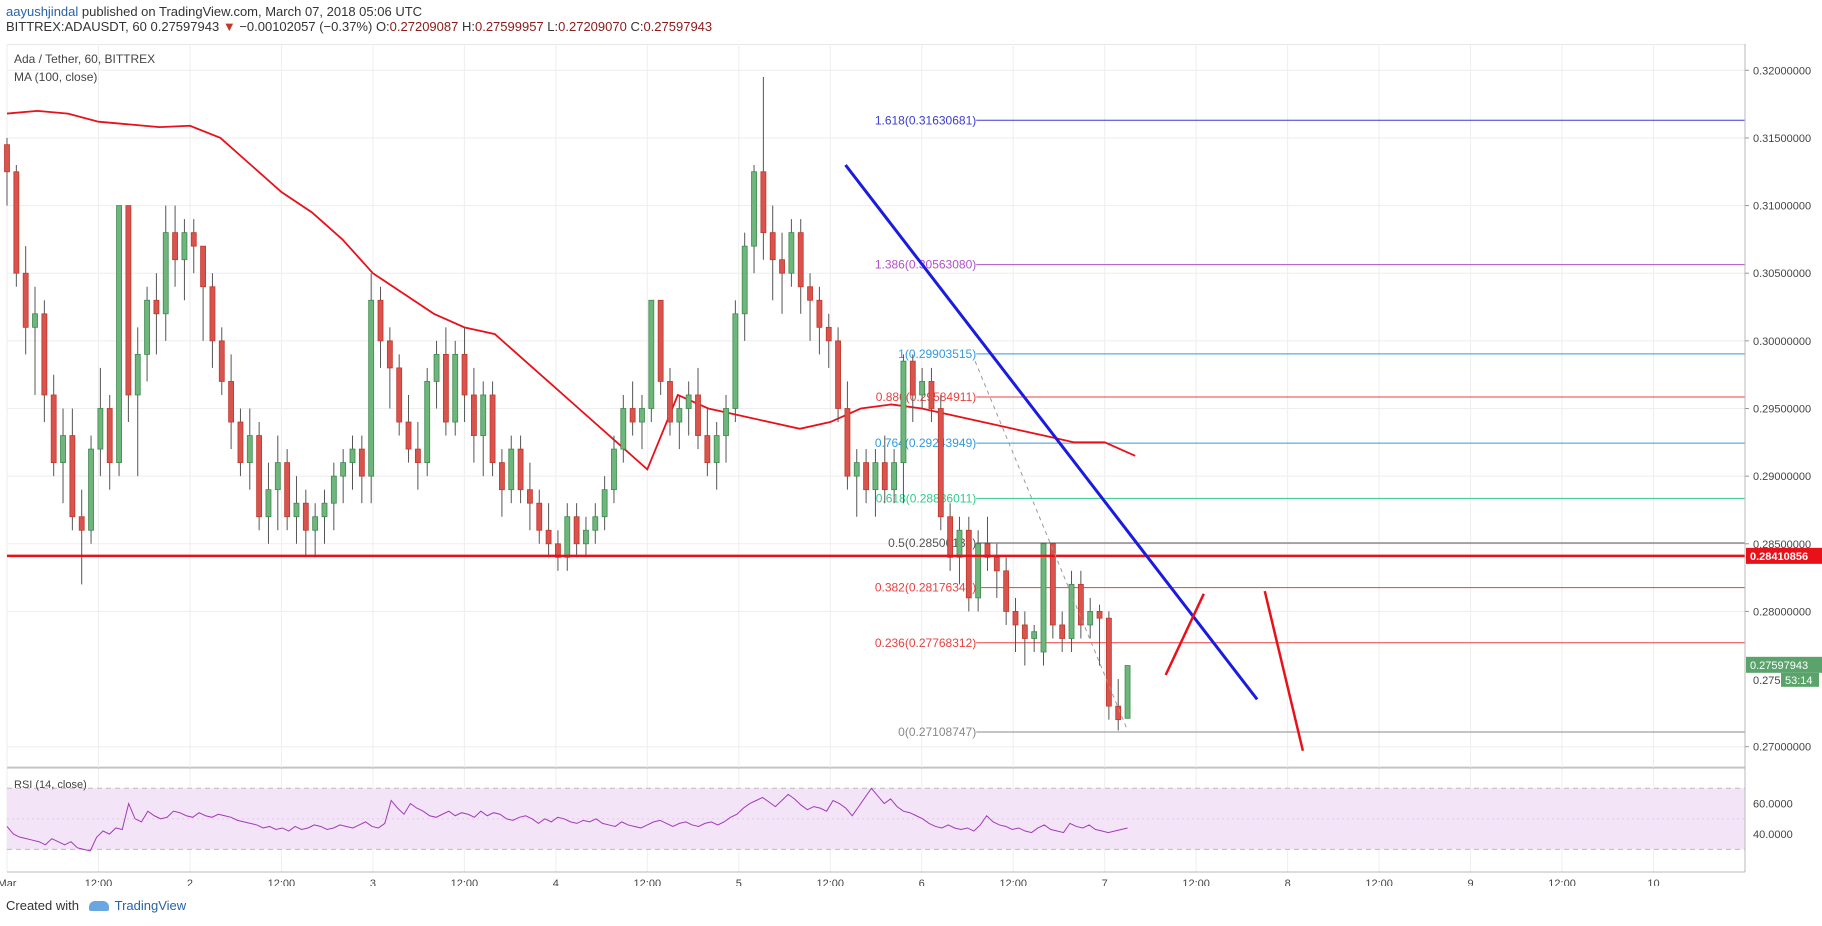  I want to click on low-value: 0.27209070, so click(592, 26).